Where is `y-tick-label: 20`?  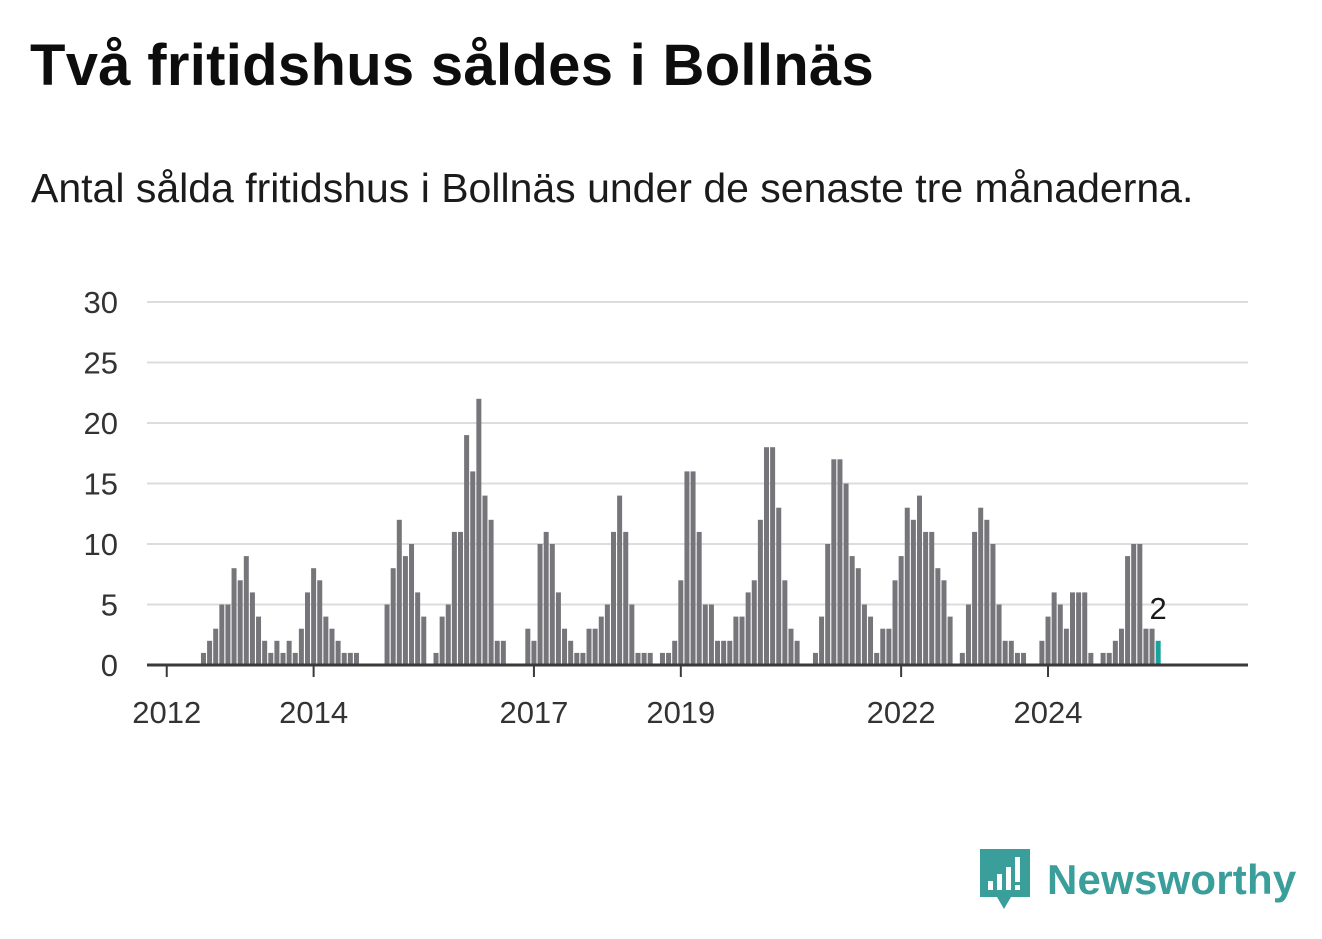
y-tick-label: 20 is located at coordinates (101, 423).